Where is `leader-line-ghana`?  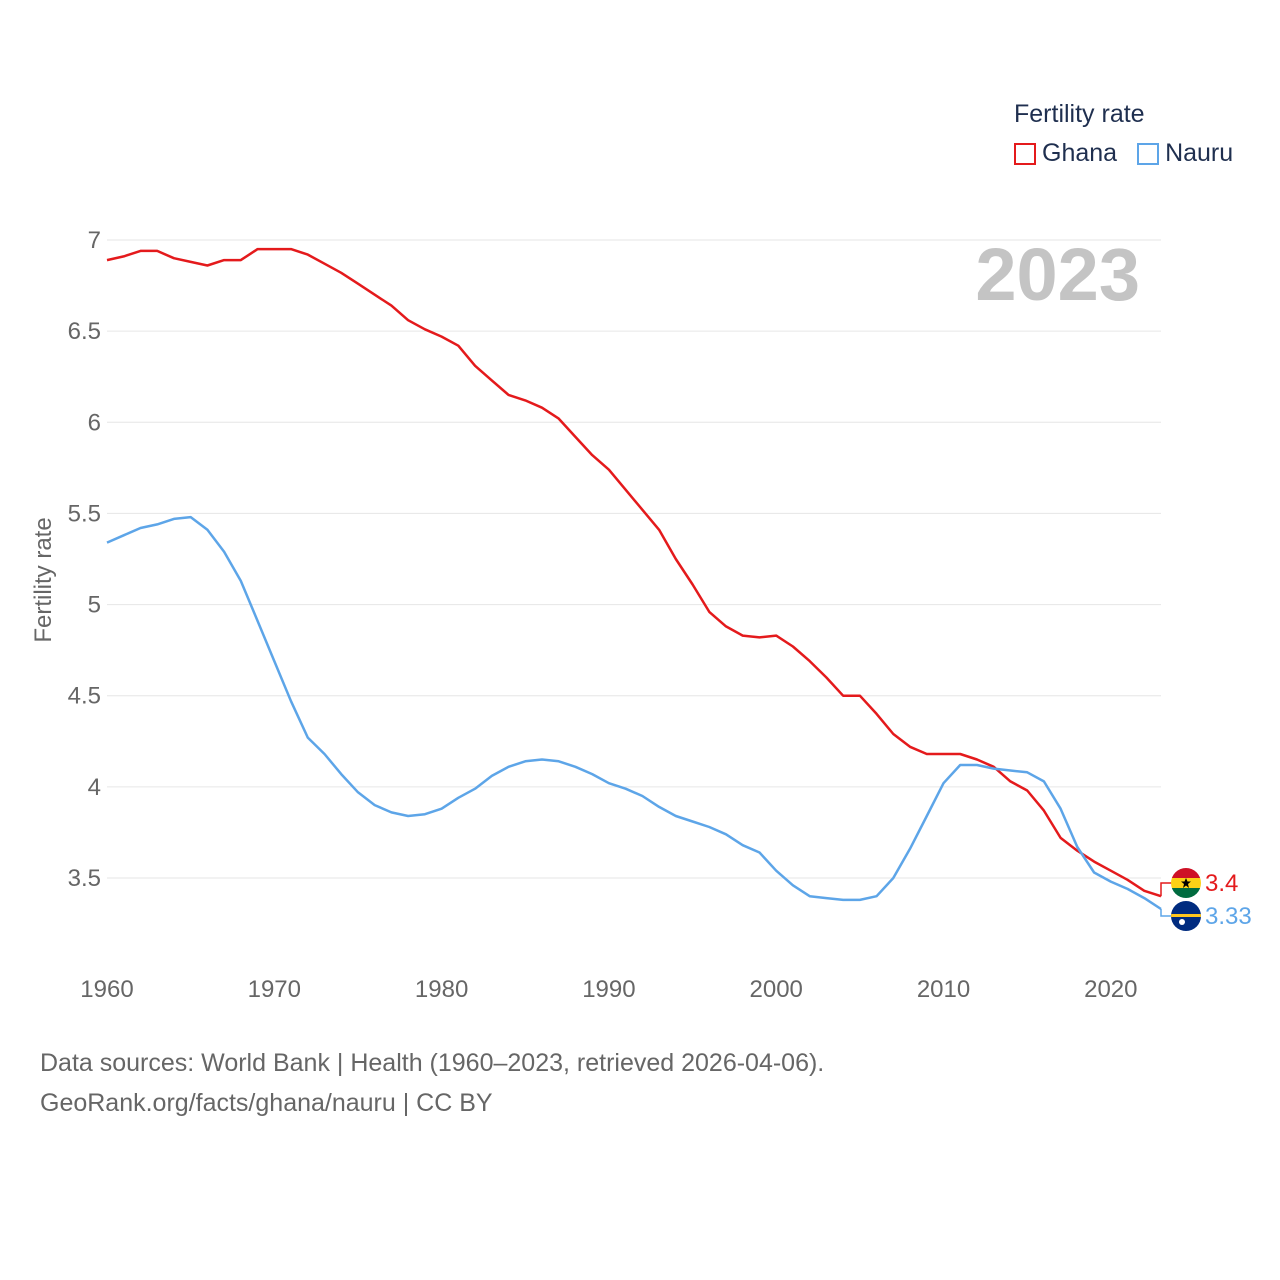 leader-line-ghana is located at coordinates (1166, 889).